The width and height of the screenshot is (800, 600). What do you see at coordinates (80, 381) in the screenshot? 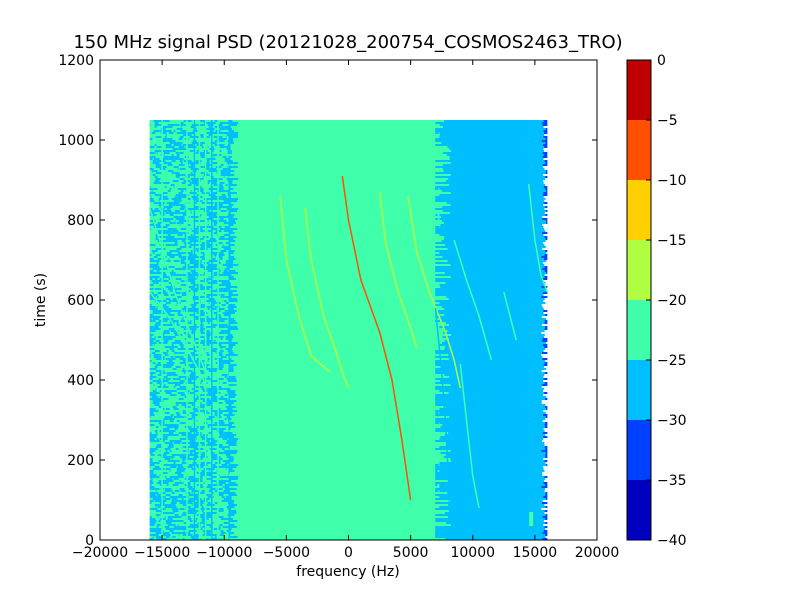
I see `y-tick-label: 400` at bounding box center [80, 381].